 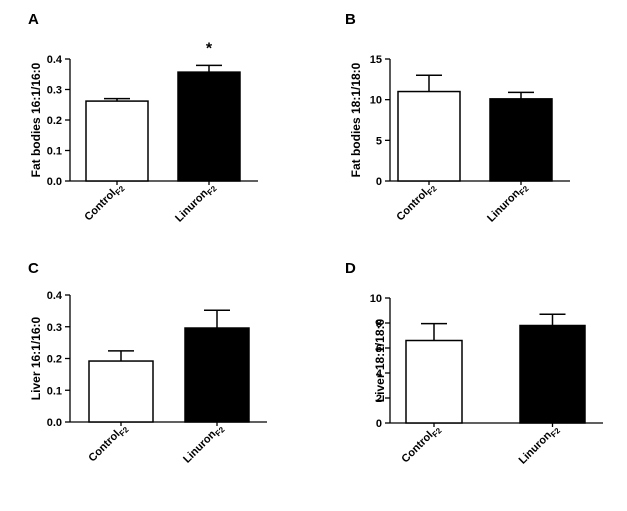 I want to click on panel-letter: C, so click(x=33, y=268).